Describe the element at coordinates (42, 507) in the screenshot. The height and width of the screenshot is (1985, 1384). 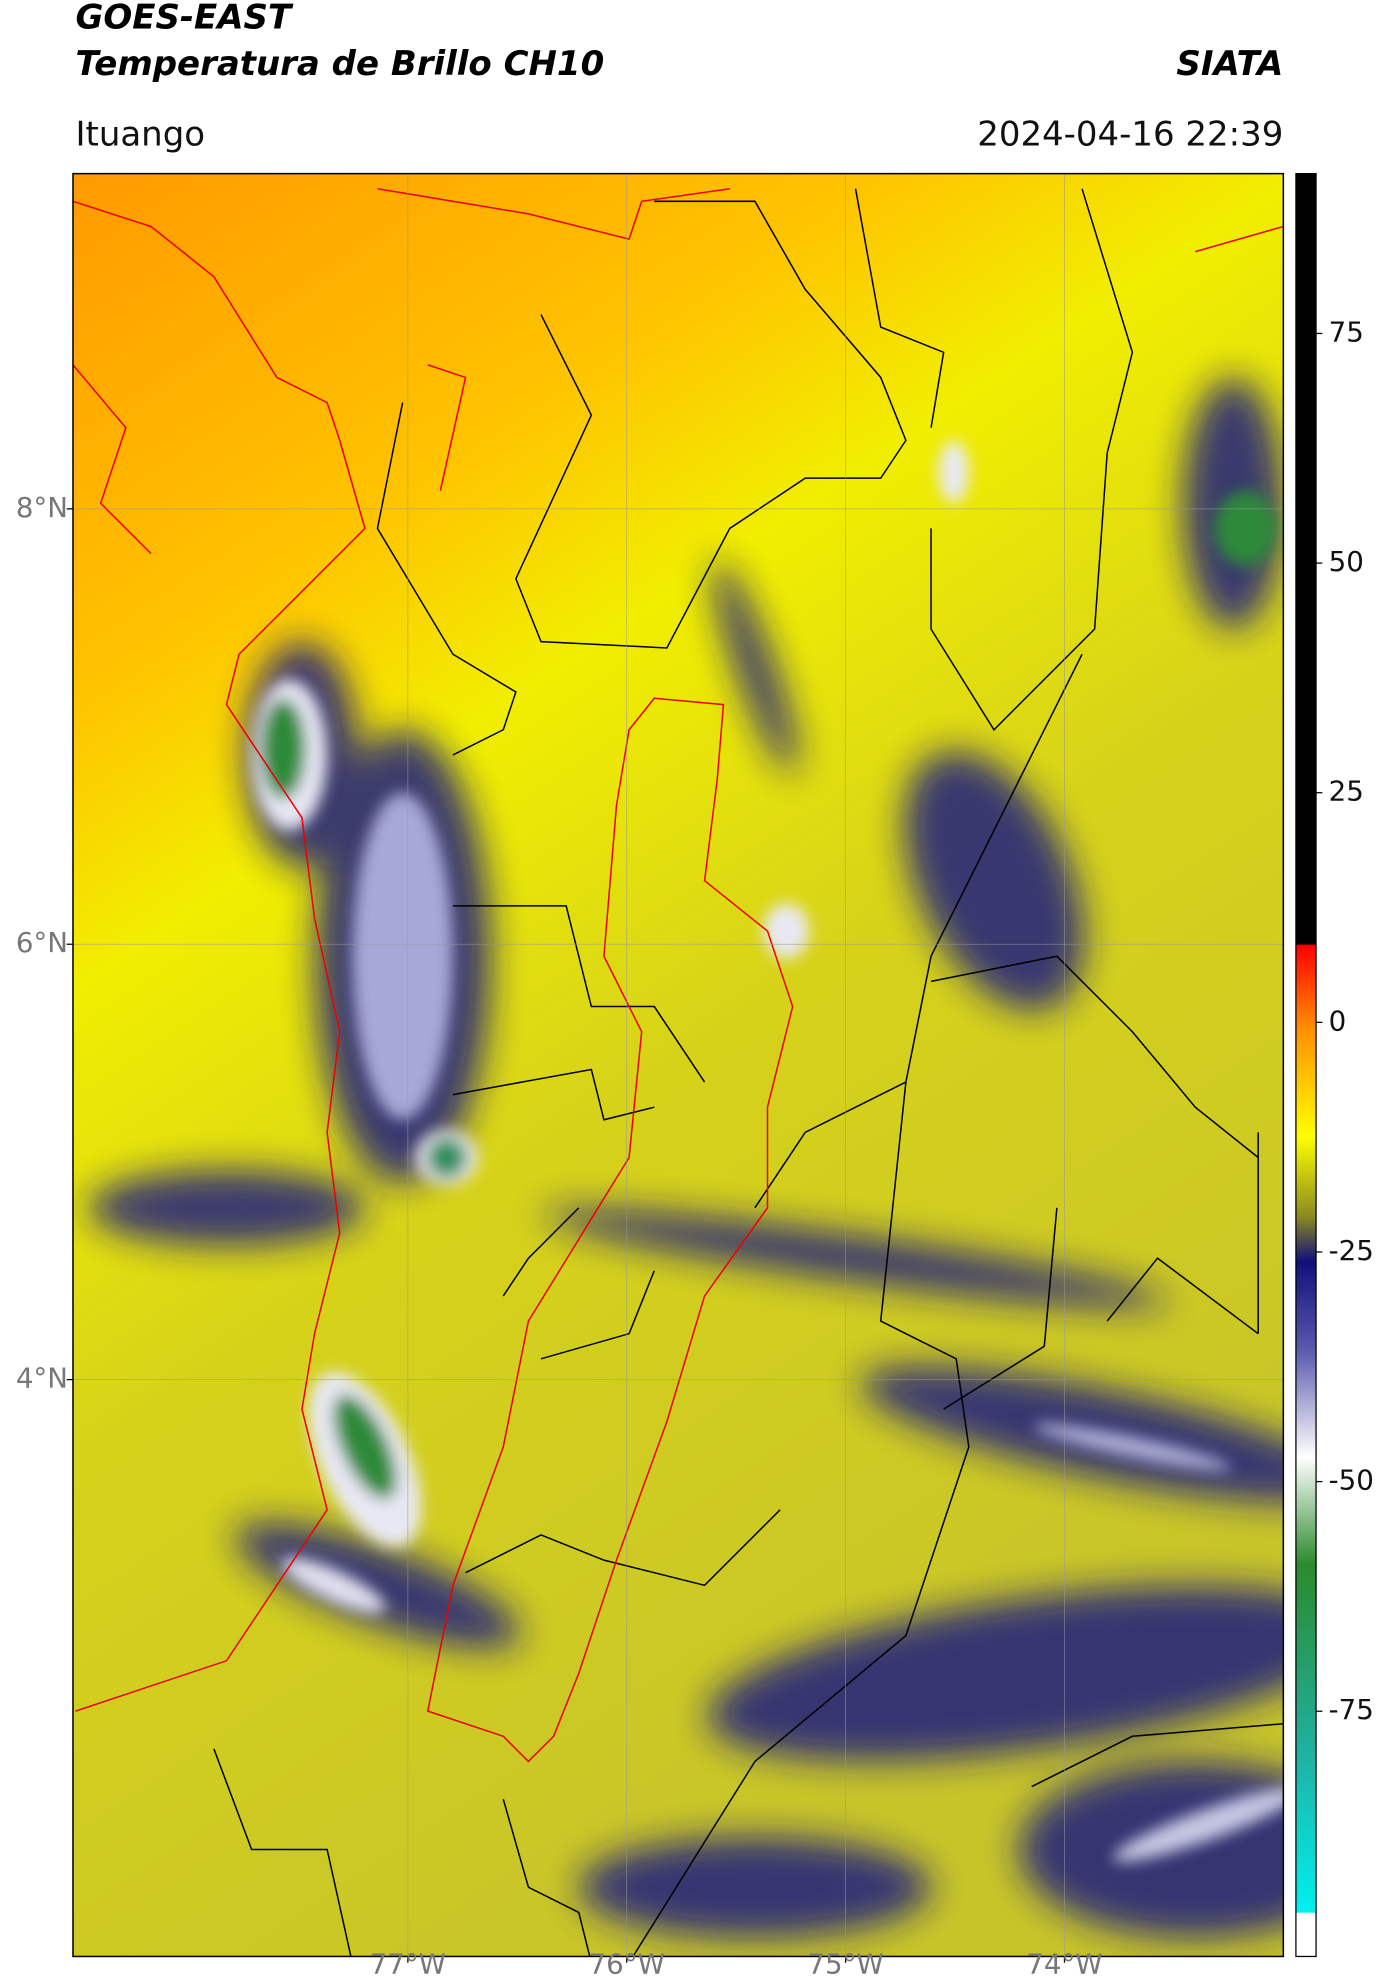
I see `y-tick-label: 8°N` at that location.